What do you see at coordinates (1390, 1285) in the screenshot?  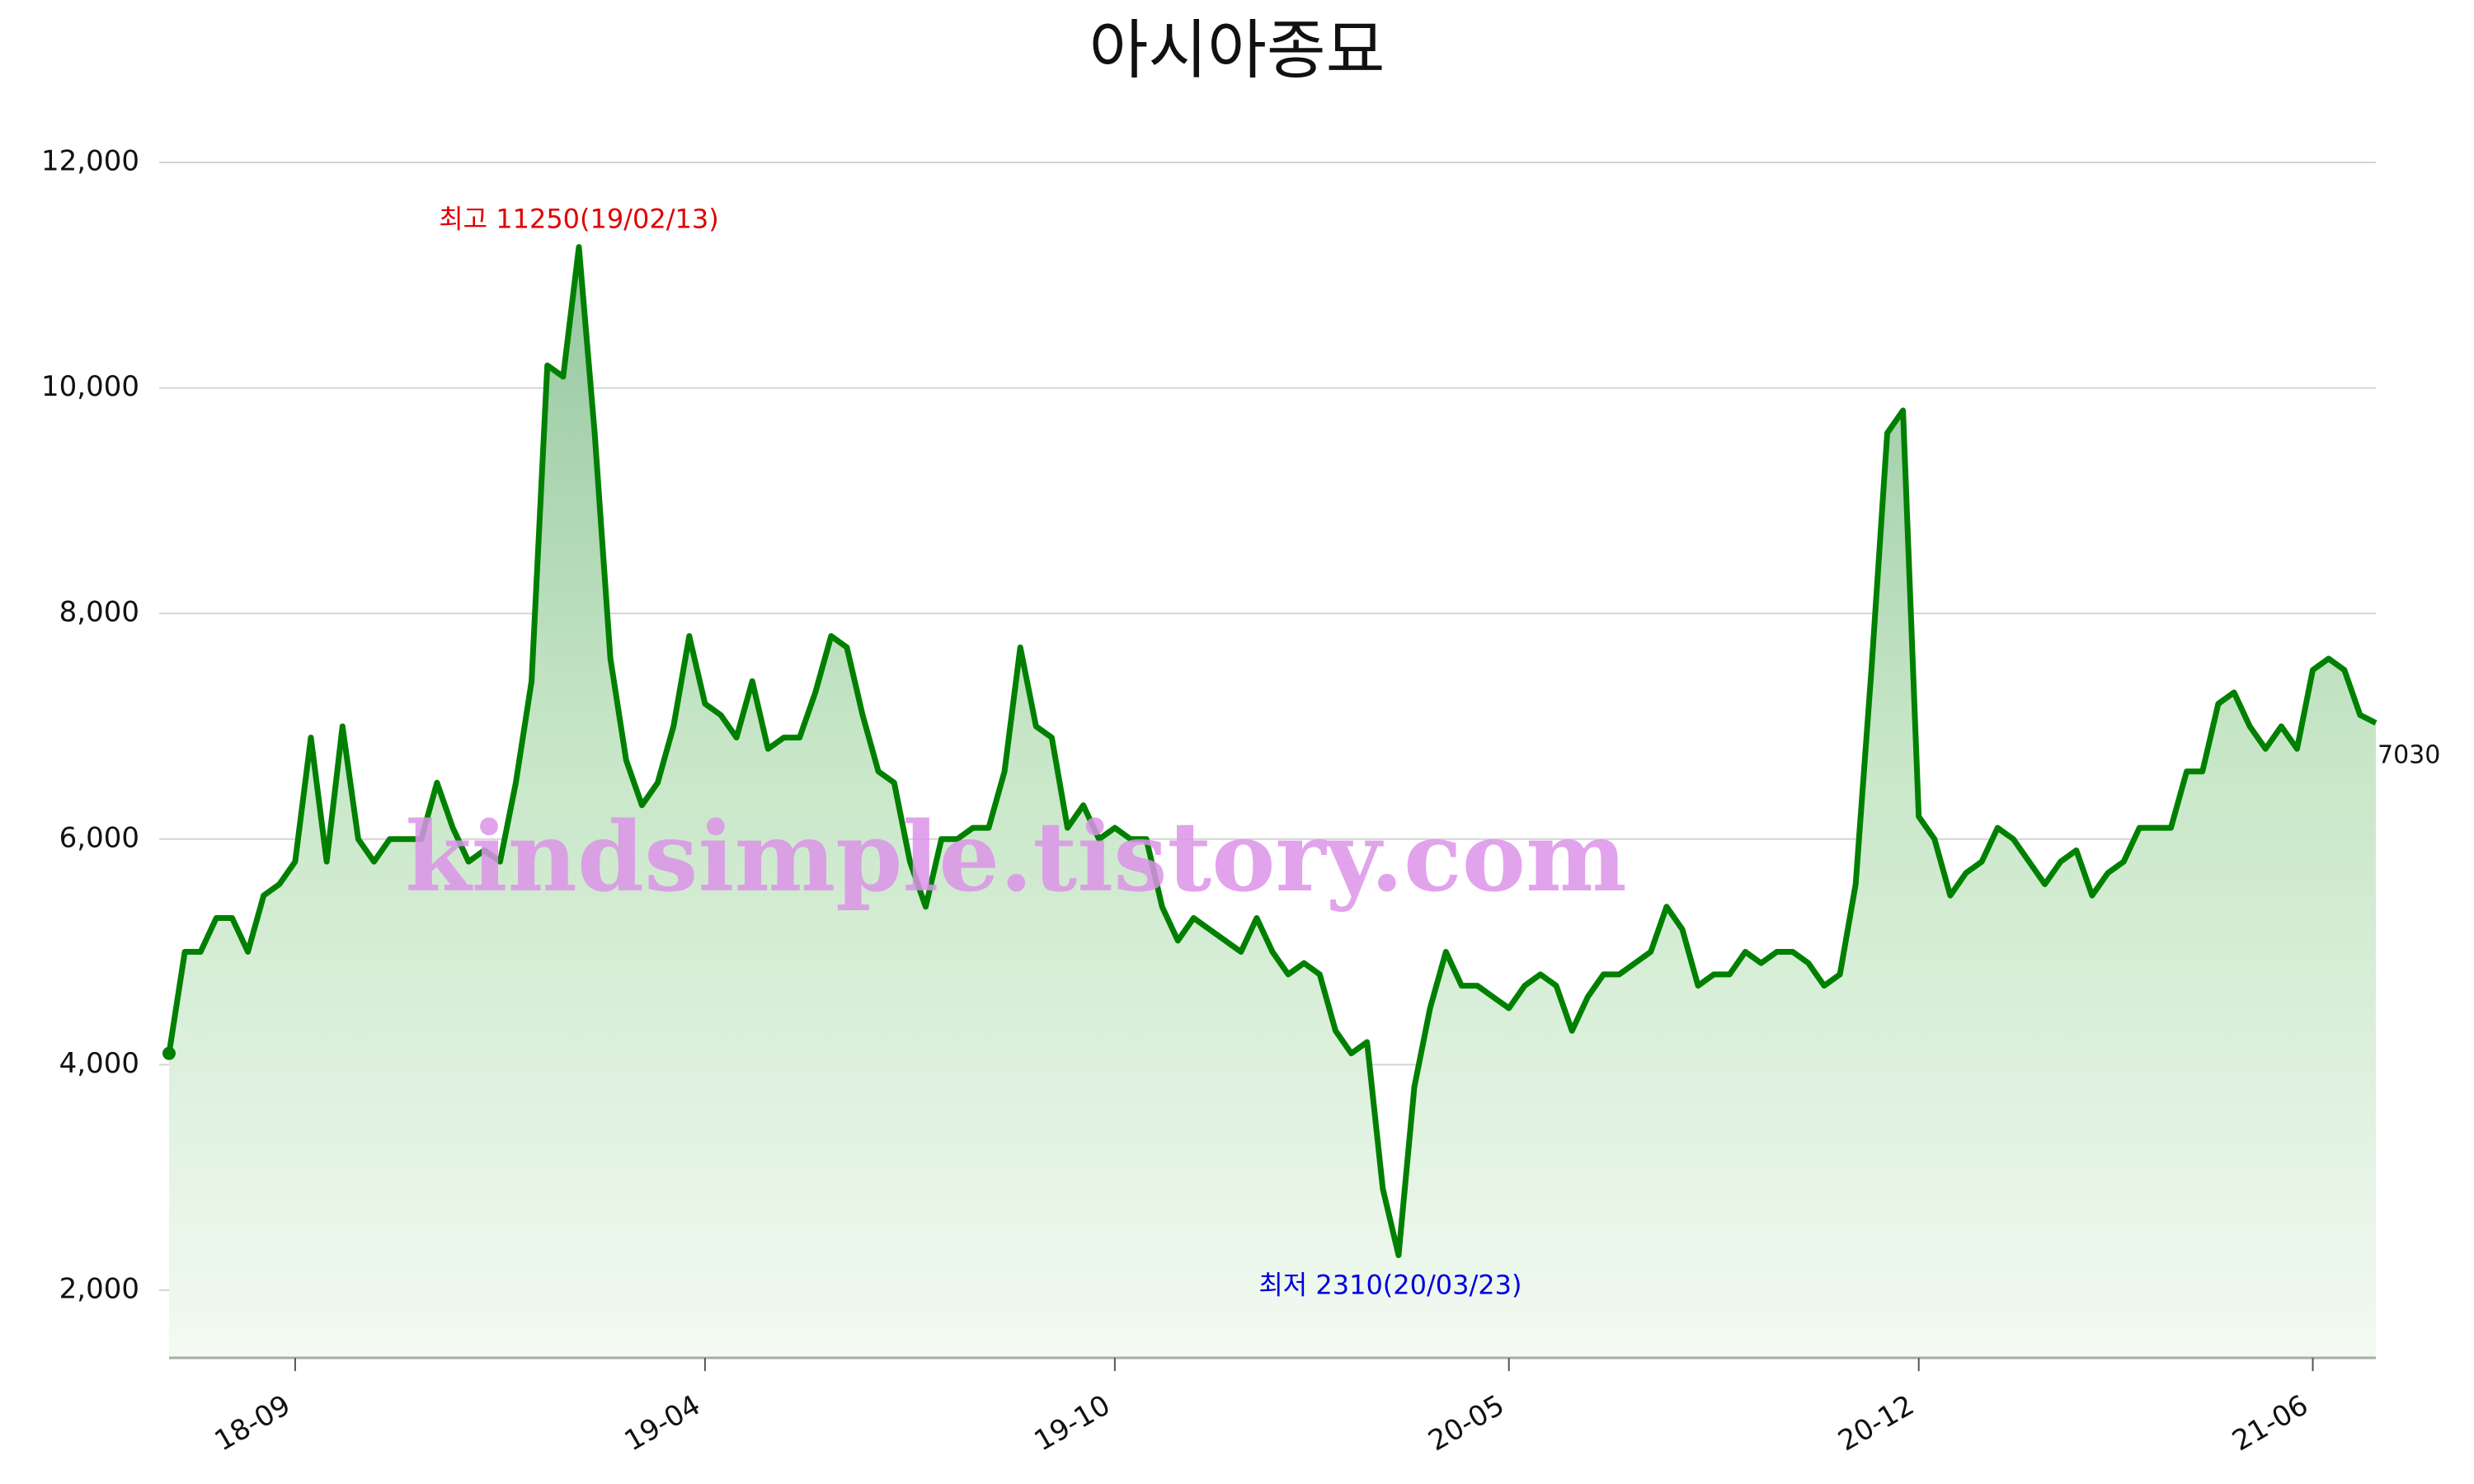 I see `min-annotation: 최저 2310(20/03/23)` at bounding box center [1390, 1285].